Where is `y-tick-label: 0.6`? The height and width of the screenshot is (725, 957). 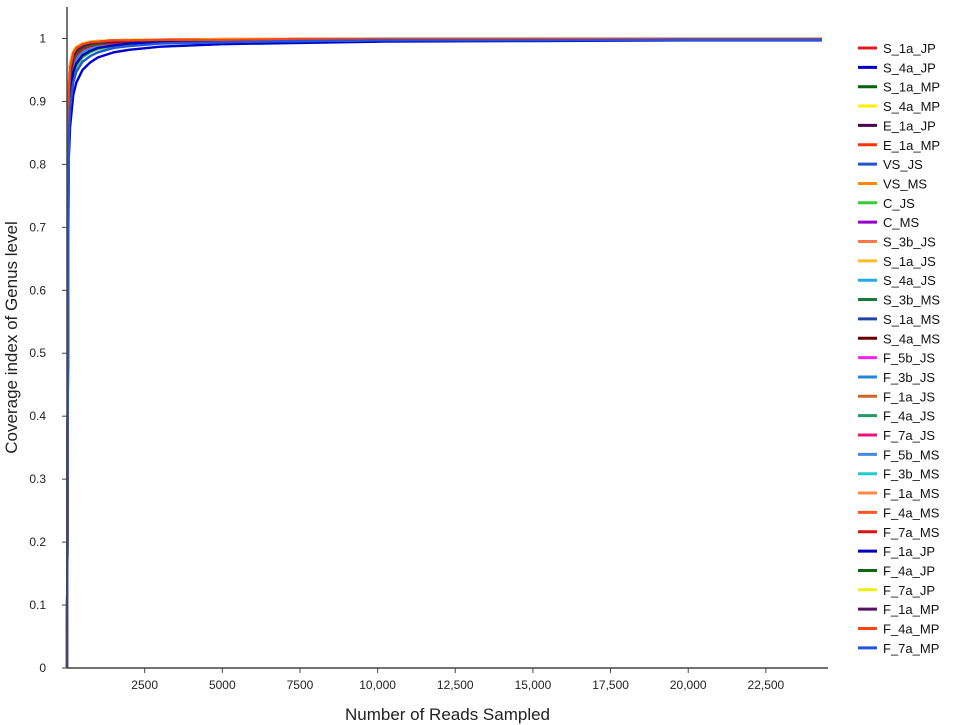
y-tick-label: 0.6 is located at coordinates (37, 290).